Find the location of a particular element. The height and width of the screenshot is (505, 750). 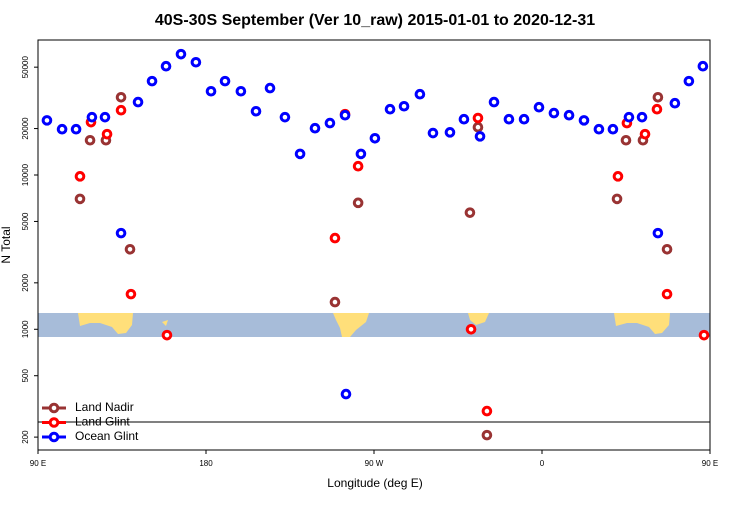

y-tick-label: 500 is located at coordinates (25, 375).